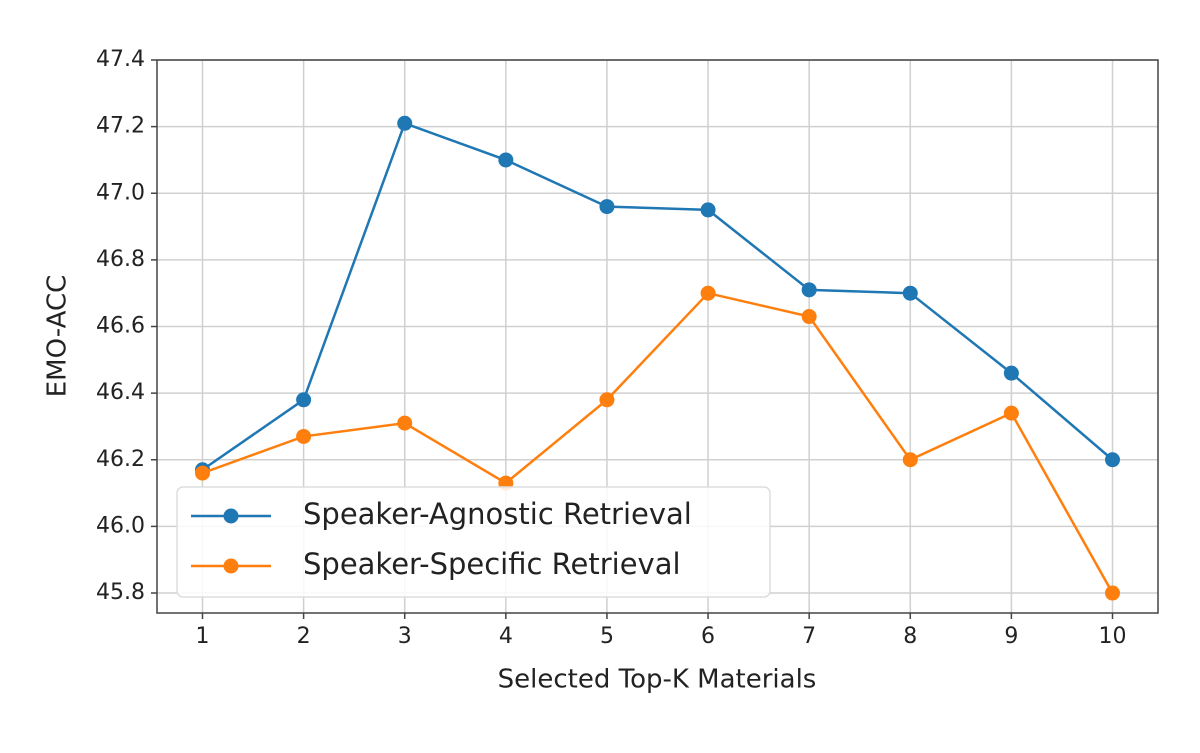  What do you see at coordinates (120, 259) in the screenshot?
I see `y-tick-label: 46.8` at bounding box center [120, 259].